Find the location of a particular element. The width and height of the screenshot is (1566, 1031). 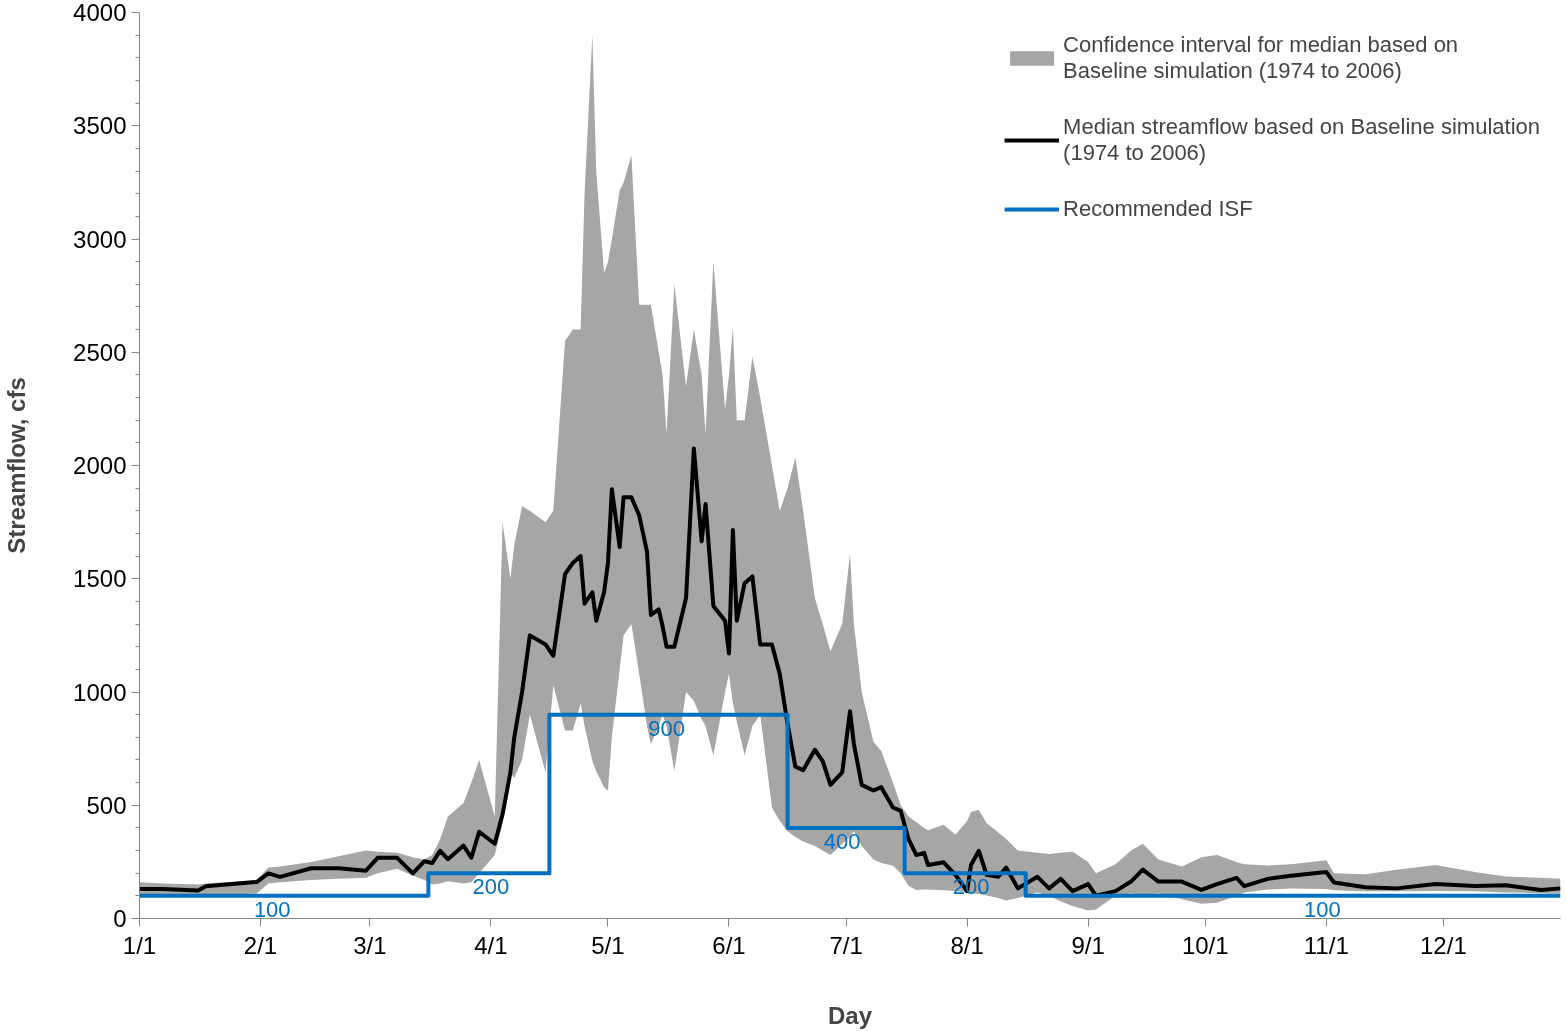

y-tick-label: 4000 is located at coordinates (100, 13).